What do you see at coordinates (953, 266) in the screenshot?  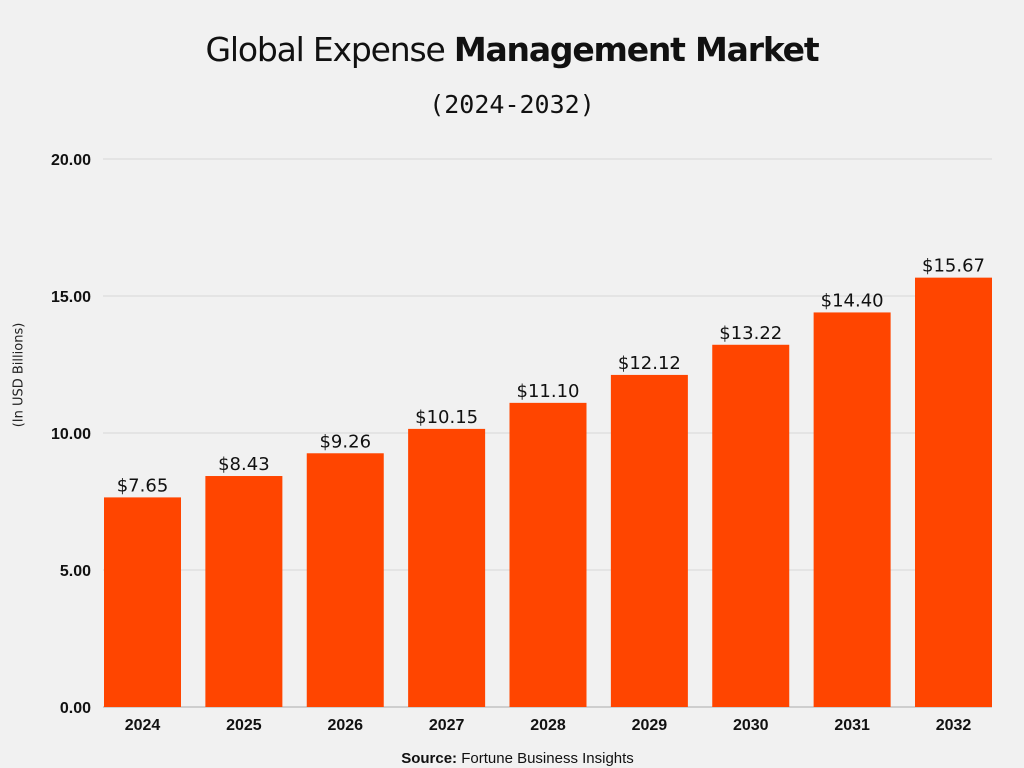 I see `data-label: $15.67` at bounding box center [953, 266].